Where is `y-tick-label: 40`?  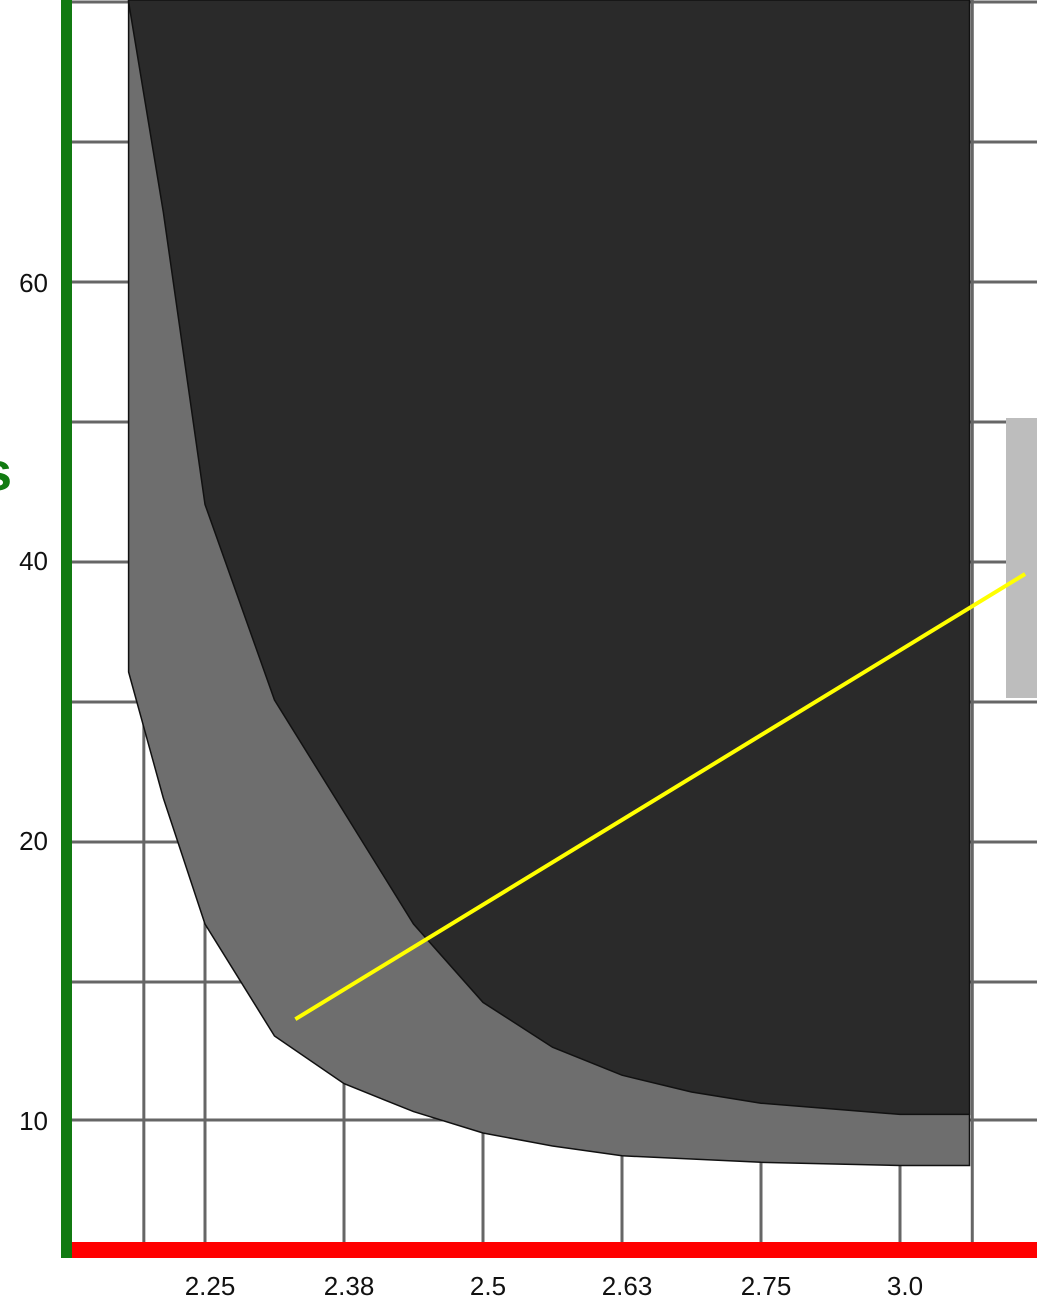 y-tick-label: 40 is located at coordinates (33, 561).